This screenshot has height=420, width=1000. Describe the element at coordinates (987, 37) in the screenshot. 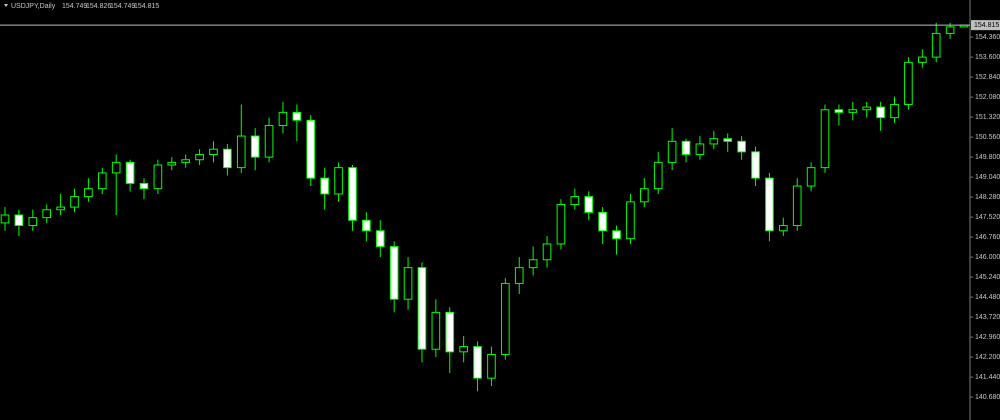

I see `y-tick-label: 154.360` at that location.